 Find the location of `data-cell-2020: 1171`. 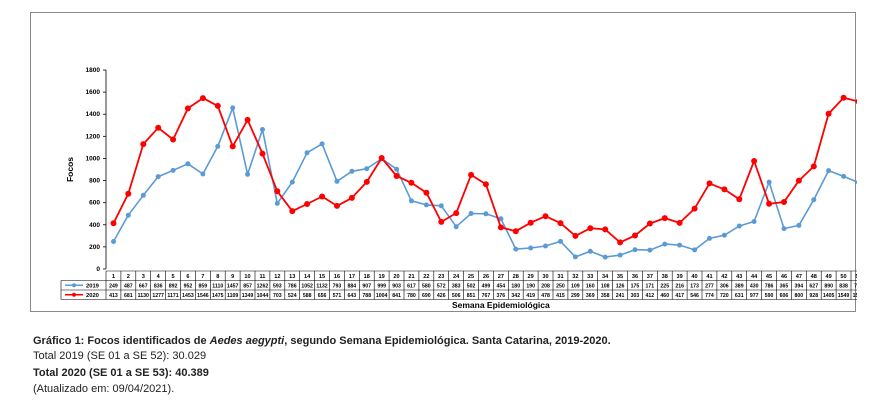

data-cell-2020: 1171 is located at coordinates (172, 296).